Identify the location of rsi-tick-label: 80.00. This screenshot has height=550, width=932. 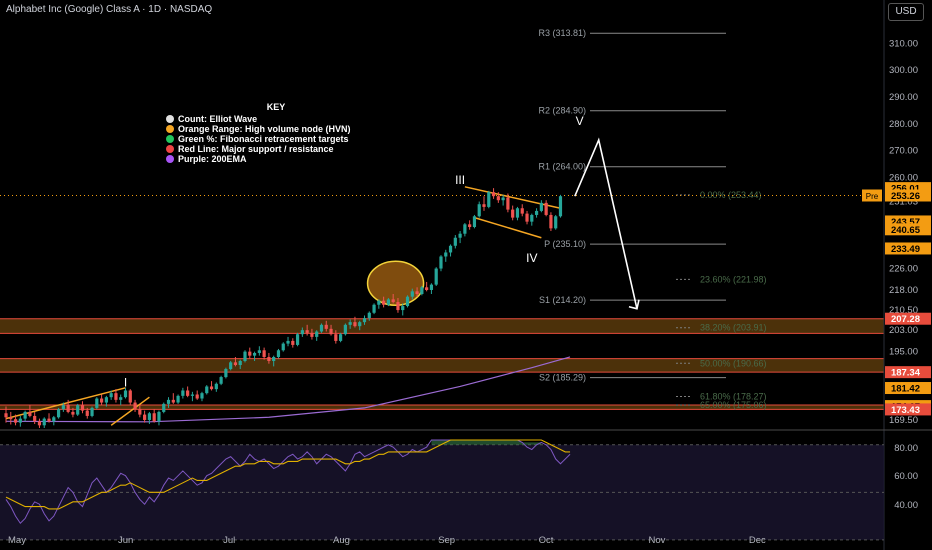
(906, 448).